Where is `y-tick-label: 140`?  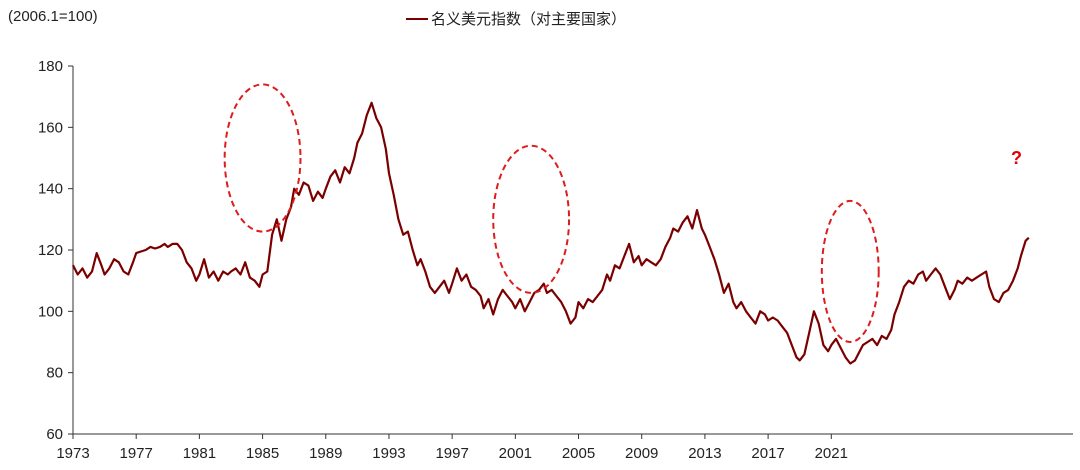
y-tick-label: 140 is located at coordinates (50, 189).